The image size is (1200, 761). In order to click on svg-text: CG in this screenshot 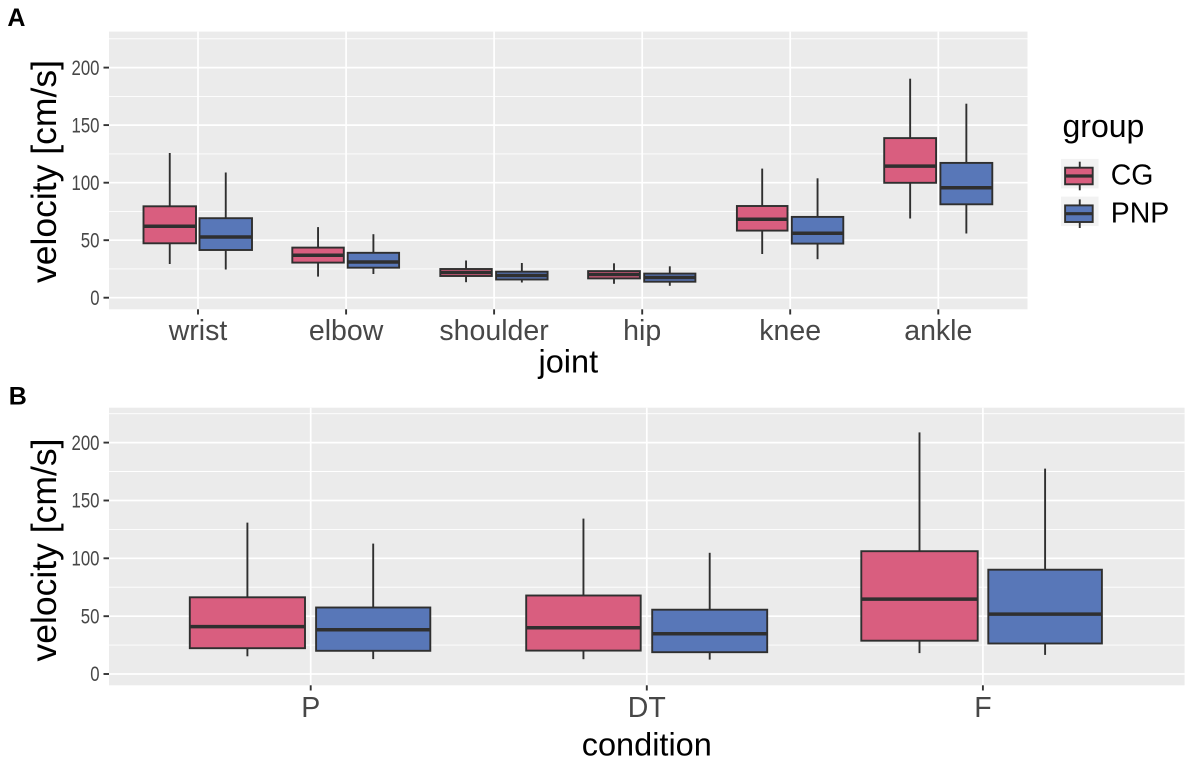, I will do `click(1132, 176)`.